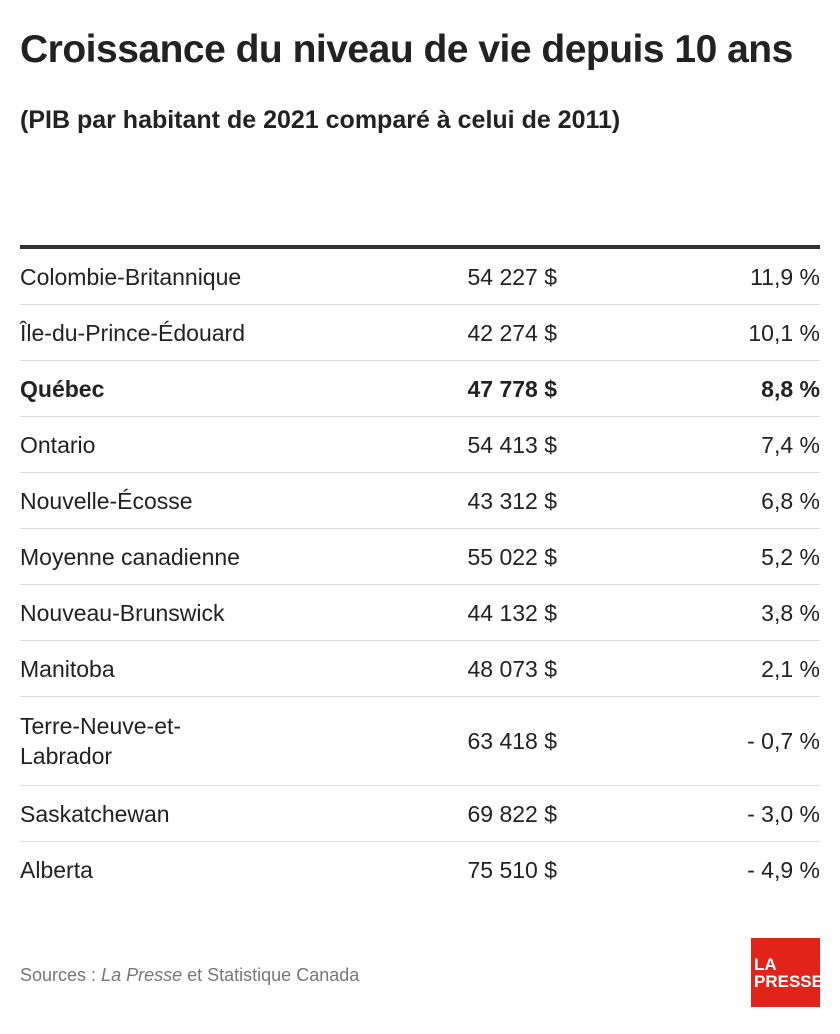 This screenshot has height=1034, width=840. I want to click on region: Nouvelle-Écosse, so click(145, 500).